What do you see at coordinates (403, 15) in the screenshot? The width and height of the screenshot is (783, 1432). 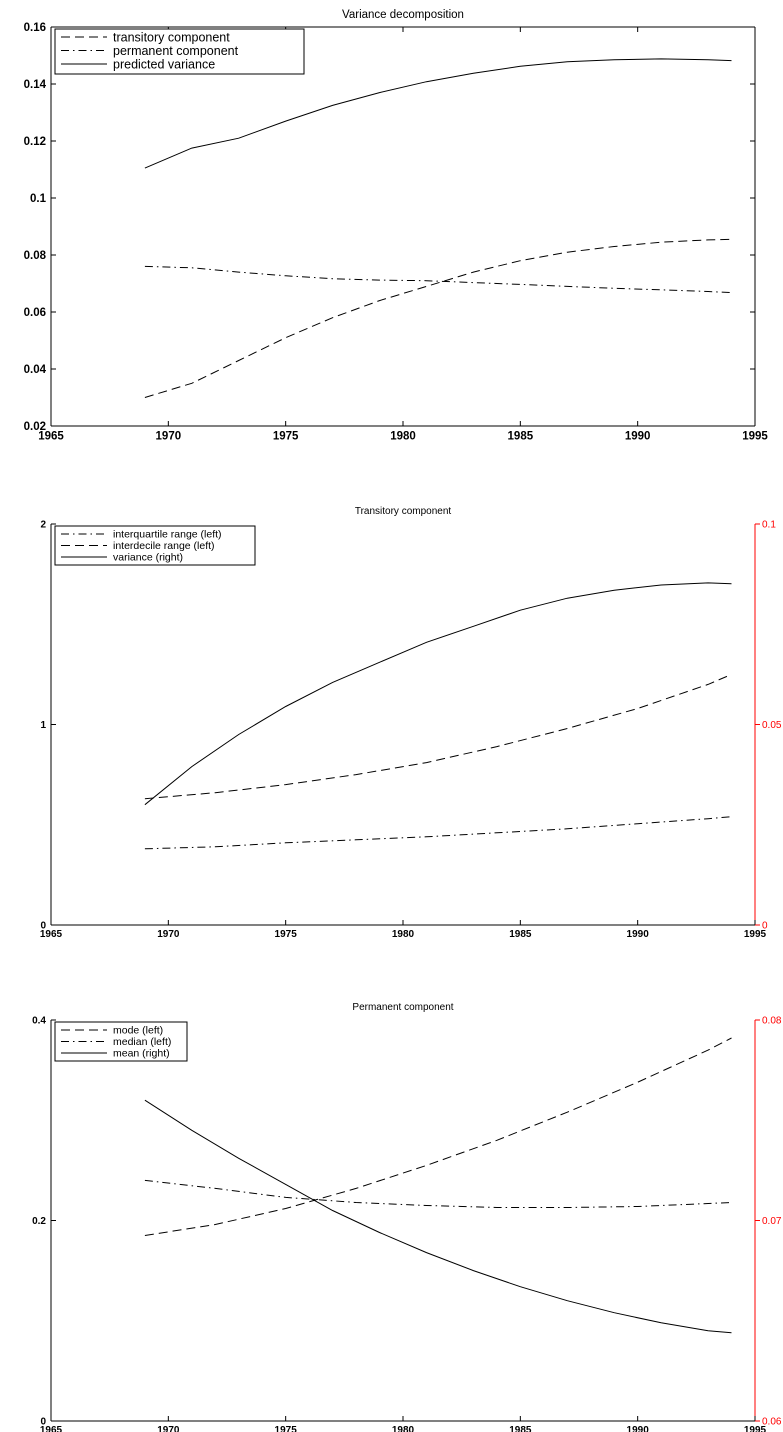 I see `chart-title: Variance decomposition` at bounding box center [403, 15].